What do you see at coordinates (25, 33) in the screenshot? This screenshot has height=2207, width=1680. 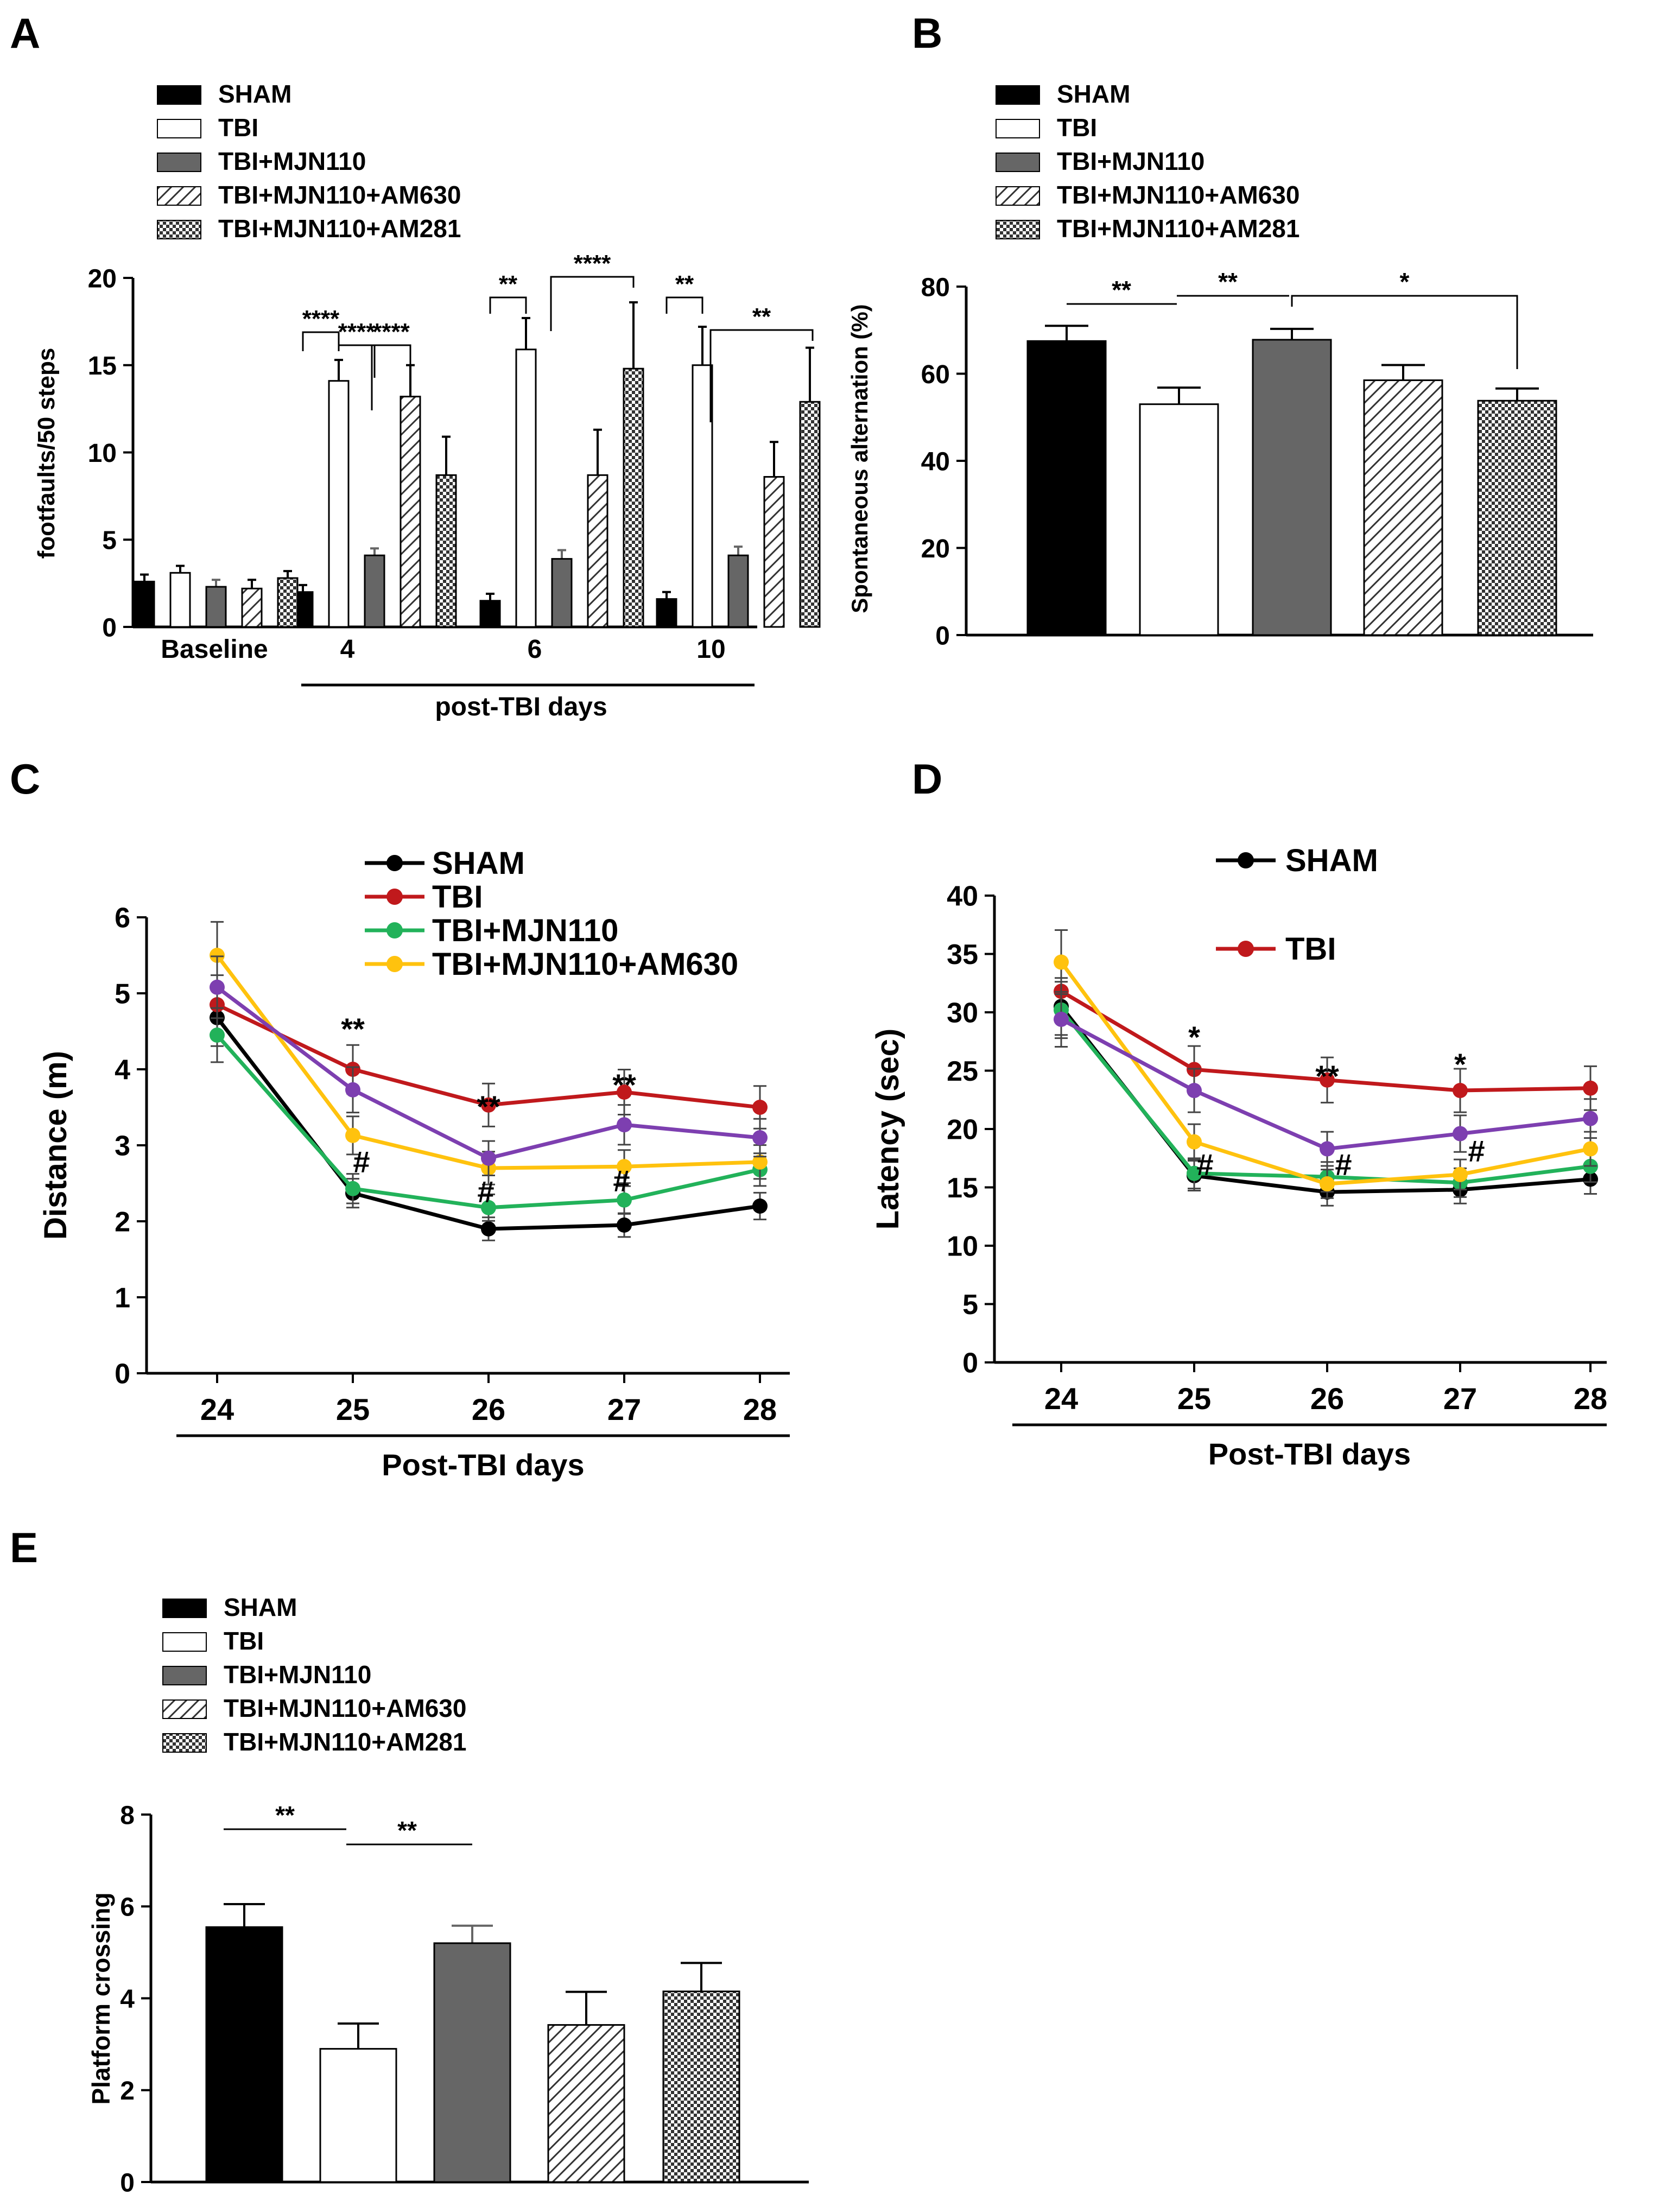 I see `panel-letter-a: A` at bounding box center [25, 33].